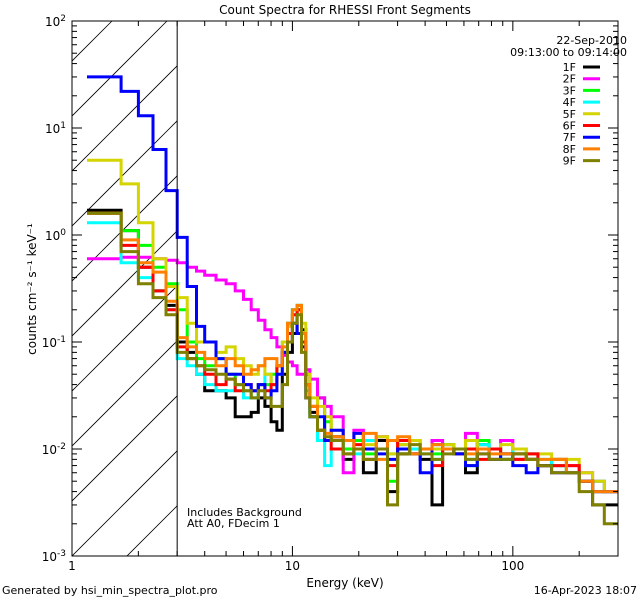  I want to click on y-tick-exponent: 1, so click(63, 126).